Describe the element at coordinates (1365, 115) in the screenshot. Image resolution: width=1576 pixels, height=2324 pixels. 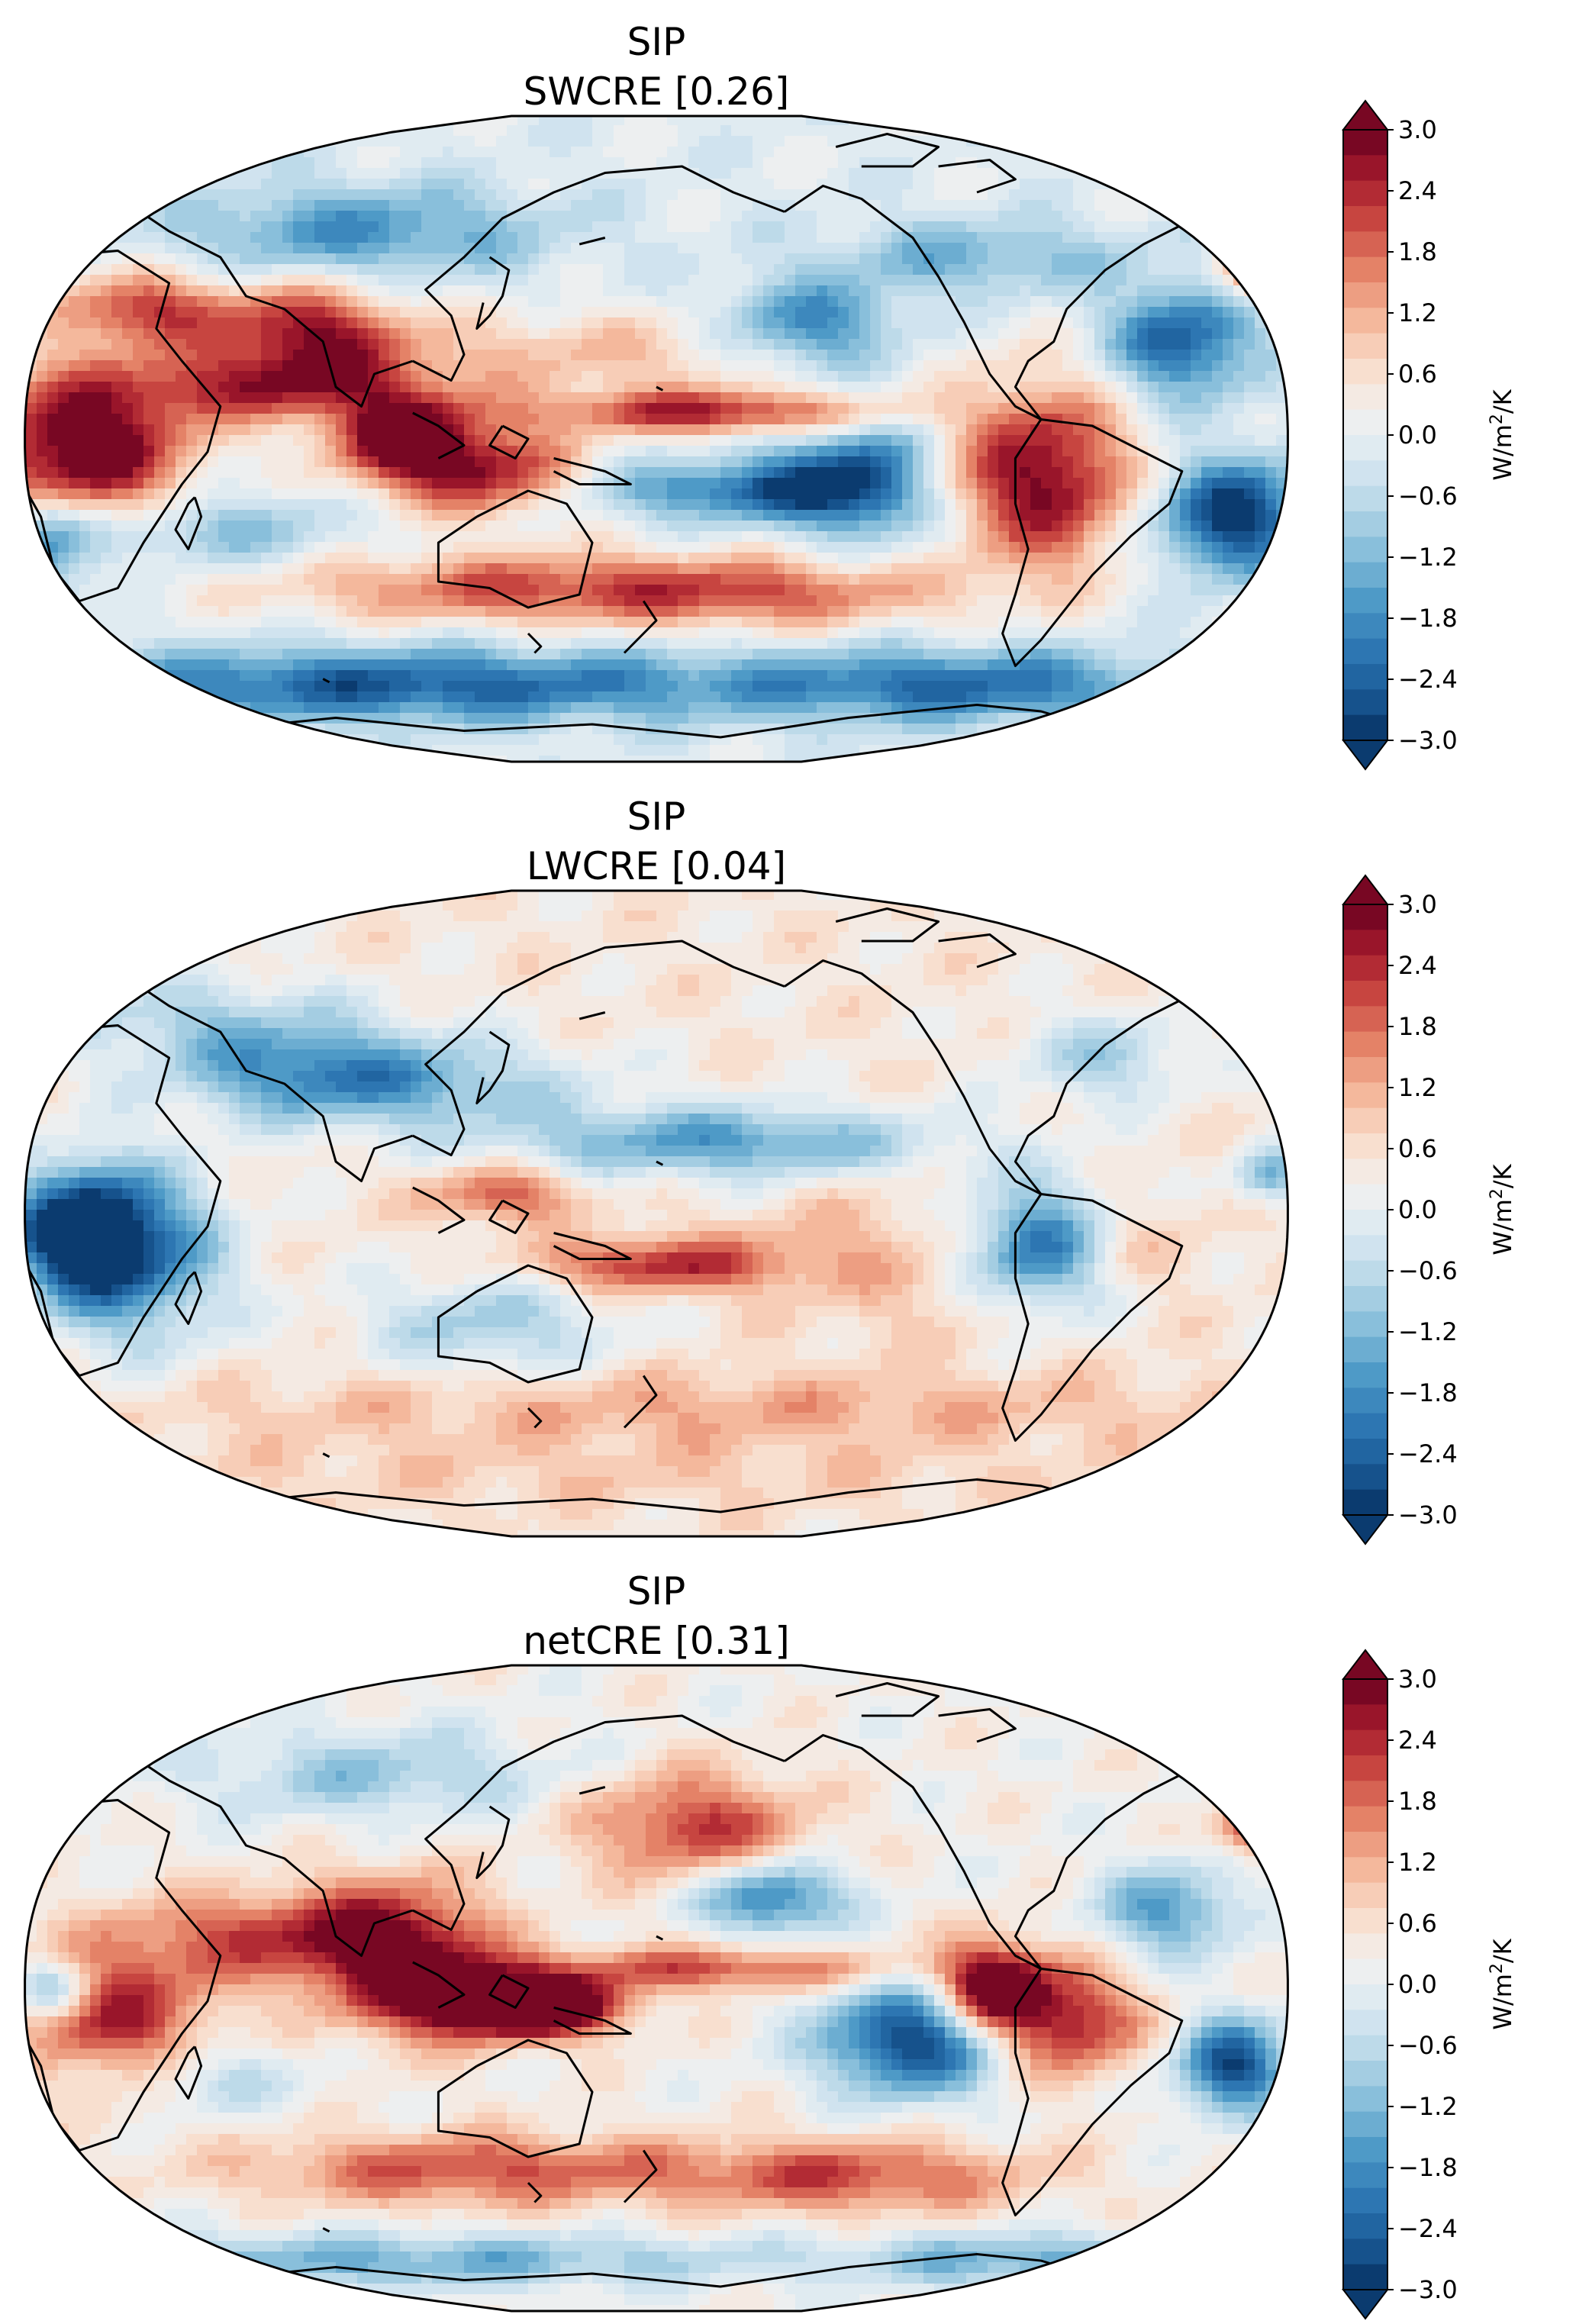
I see `colorbar-extend-max` at that location.